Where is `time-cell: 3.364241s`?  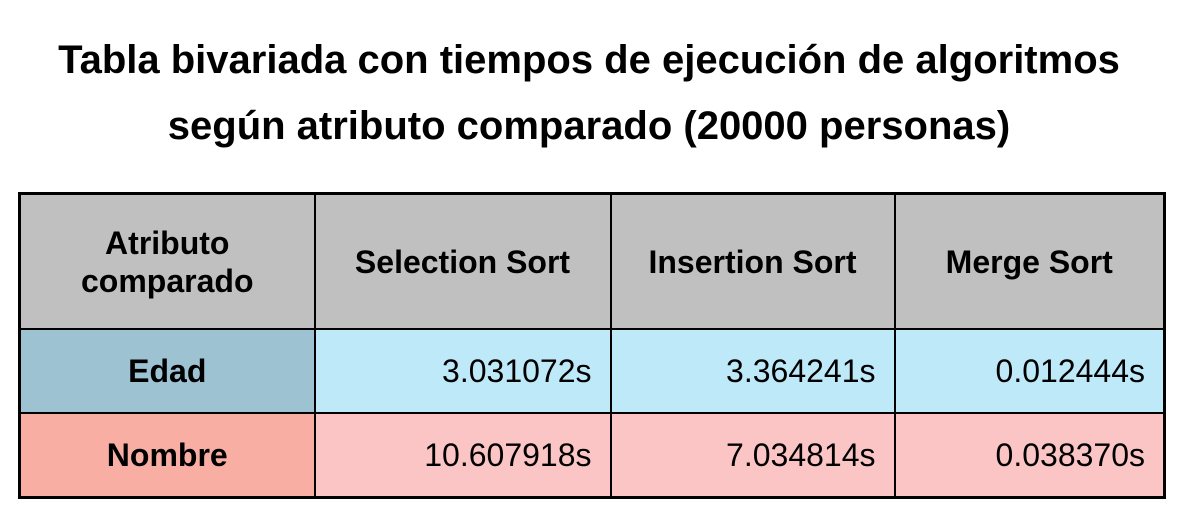
time-cell: 3.364241s is located at coordinates (752, 371).